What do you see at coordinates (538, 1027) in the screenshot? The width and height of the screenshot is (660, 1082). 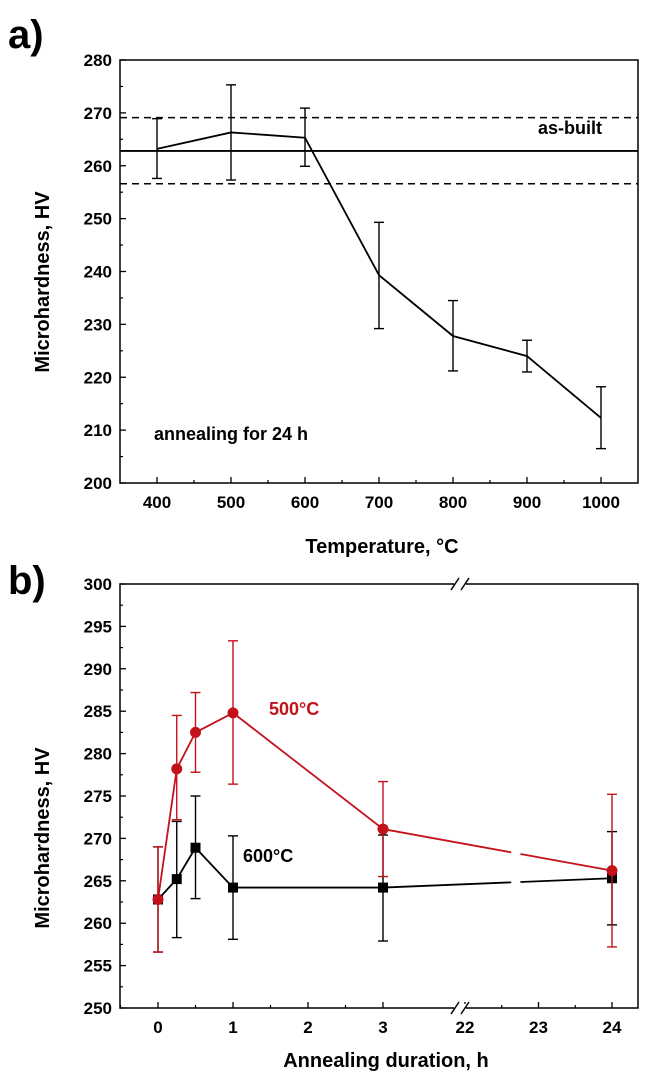 I see `panel-b-x-tick-label: 23` at bounding box center [538, 1027].